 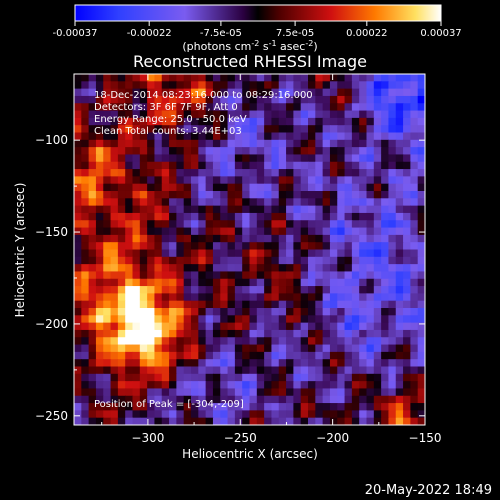 What do you see at coordinates (258, 13) in the screenshot?
I see `colorbar-gradient` at bounding box center [258, 13].